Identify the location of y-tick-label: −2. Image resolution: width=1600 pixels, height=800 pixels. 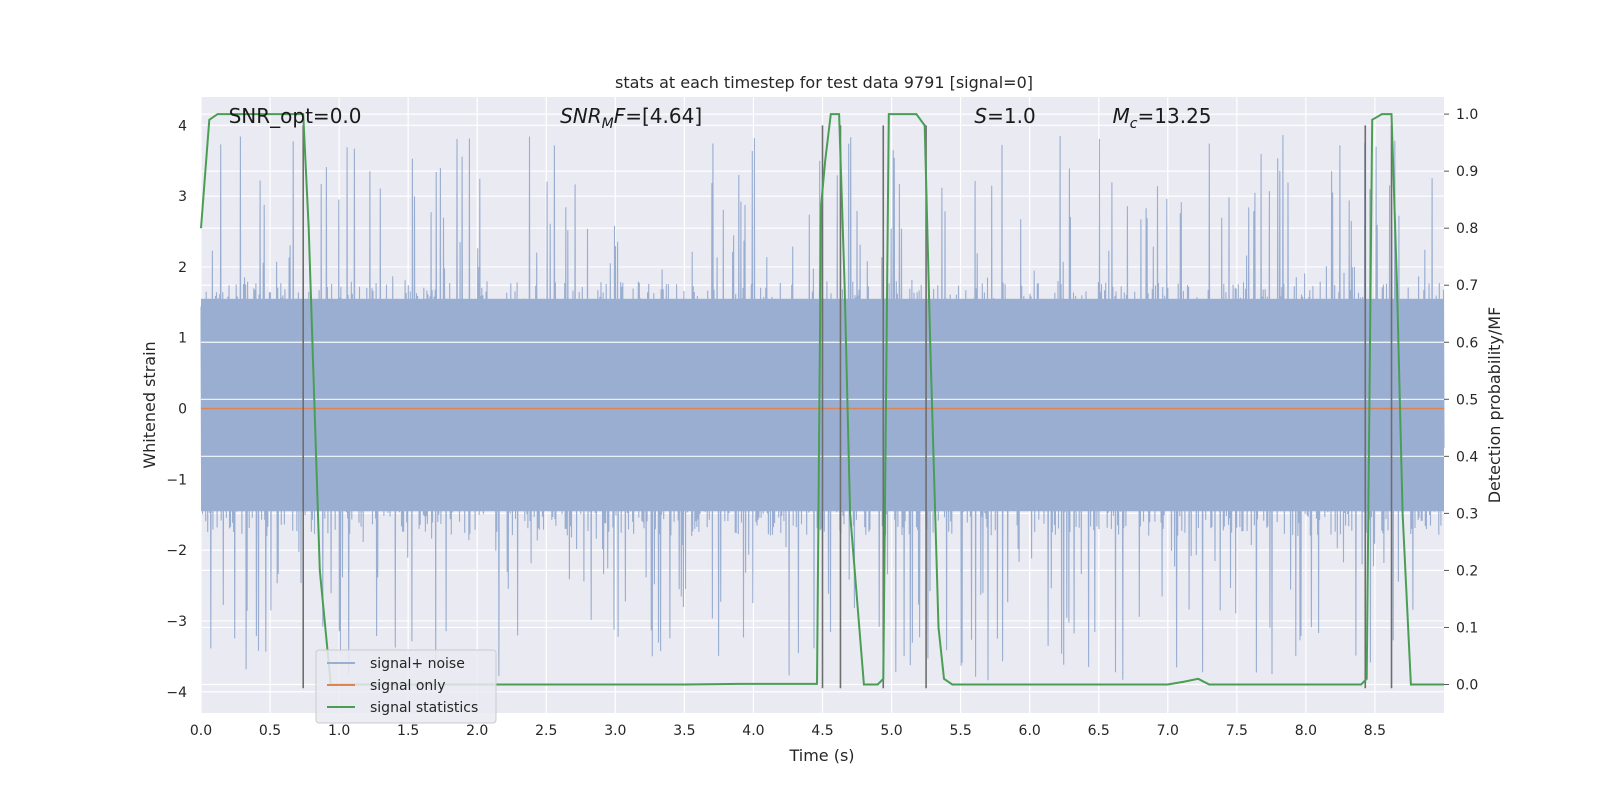
(176, 551).